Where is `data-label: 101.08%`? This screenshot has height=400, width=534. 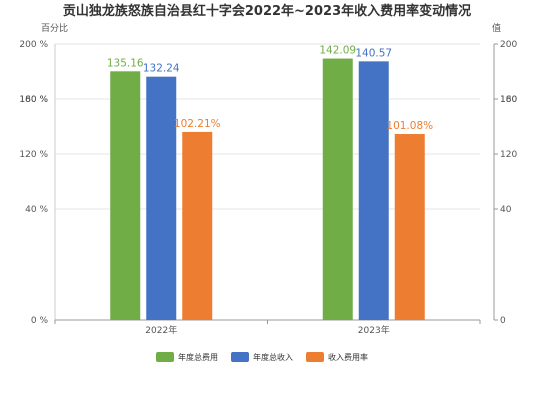
data-label: 101.08% is located at coordinates (409, 126).